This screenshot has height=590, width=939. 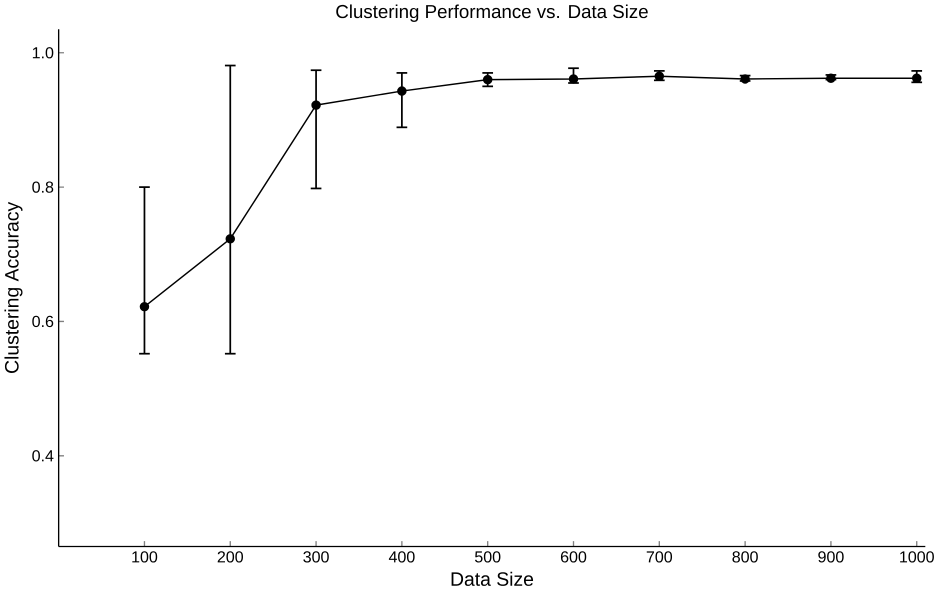 What do you see at coordinates (13, 287) in the screenshot?
I see `y-axis-title: Clustering Accuracy` at bounding box center [13, 287].